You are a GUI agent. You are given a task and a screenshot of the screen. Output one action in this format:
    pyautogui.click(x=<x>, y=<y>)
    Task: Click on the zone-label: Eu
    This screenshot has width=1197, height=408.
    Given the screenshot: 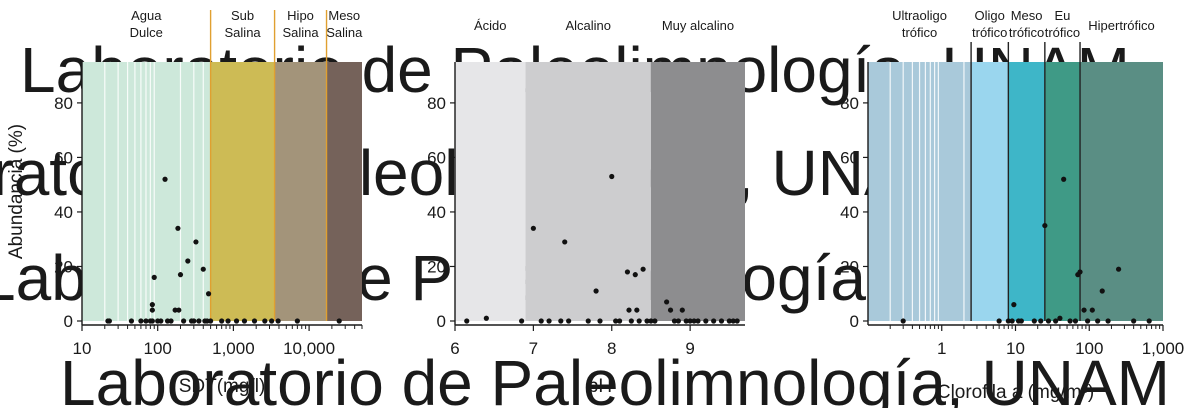 What is the action you would take?
    pyautogui.click(x=1062, y=15)
    